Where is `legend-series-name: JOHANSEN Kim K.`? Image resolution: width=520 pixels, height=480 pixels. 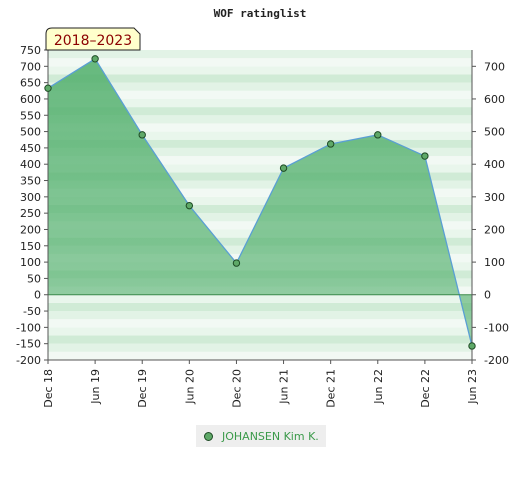 legend-series-name: JOHANSEN Kim K. is located at coordinates (270, 436).